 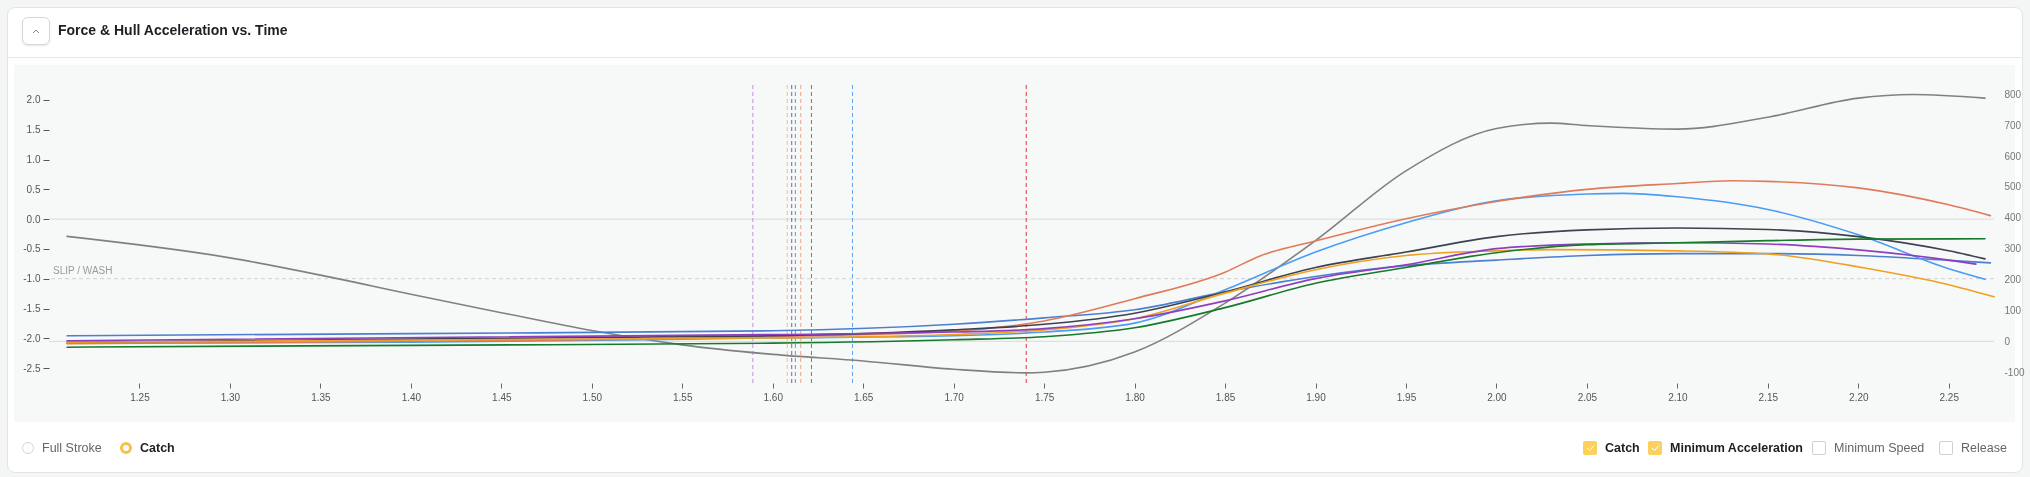 I want to click on text: Minimum Acceleration, so click(x=1736, y=448).